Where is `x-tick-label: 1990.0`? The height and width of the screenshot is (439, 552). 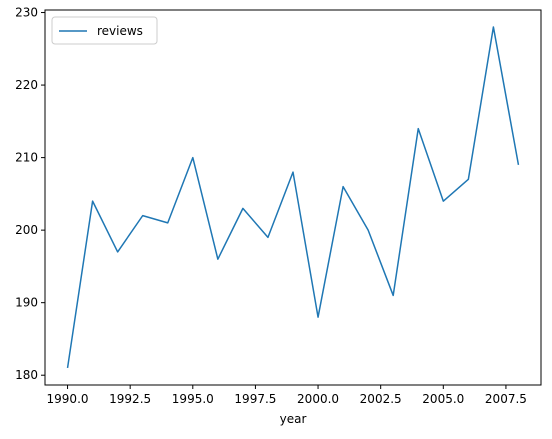
x-tick-label: 1990.0 is located at coordinates (68, 399).